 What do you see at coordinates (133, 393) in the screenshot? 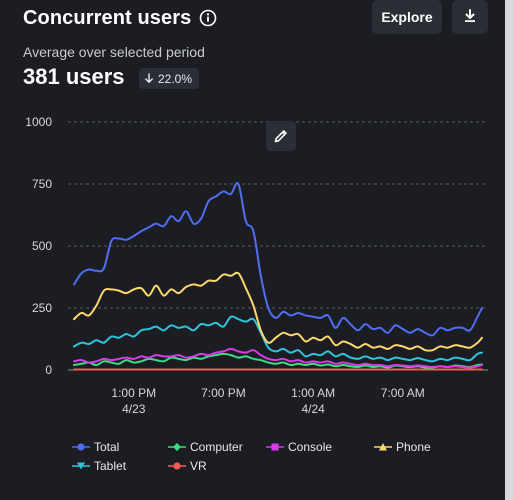
I see `x-tick-label: 1:00 PM` at bounding box center [133, 393].